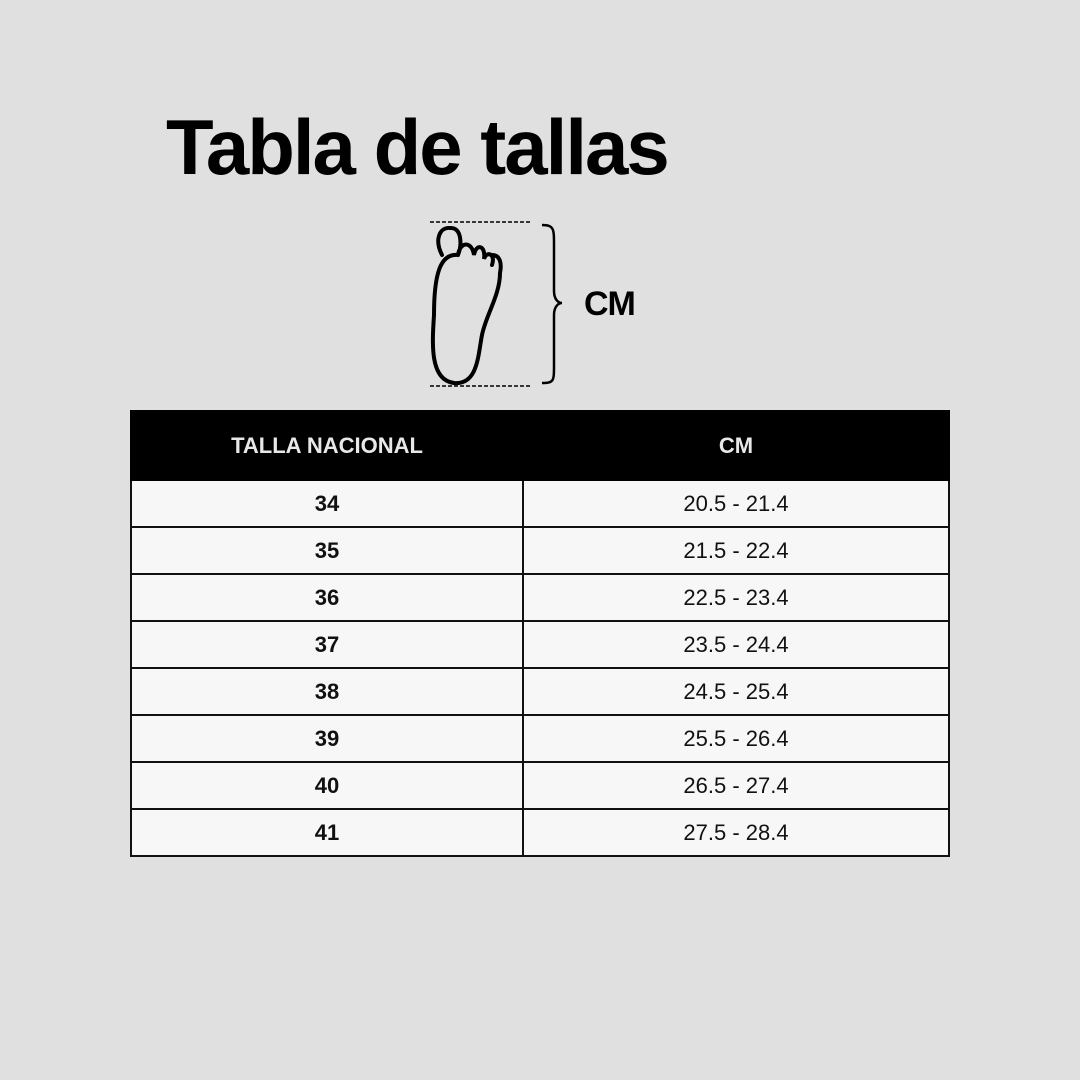  What do you see at coordinates (736, 738) in the screenshot?
I see `cm-cell: 25.5 - 26.4` at bounding box center [736, 738].